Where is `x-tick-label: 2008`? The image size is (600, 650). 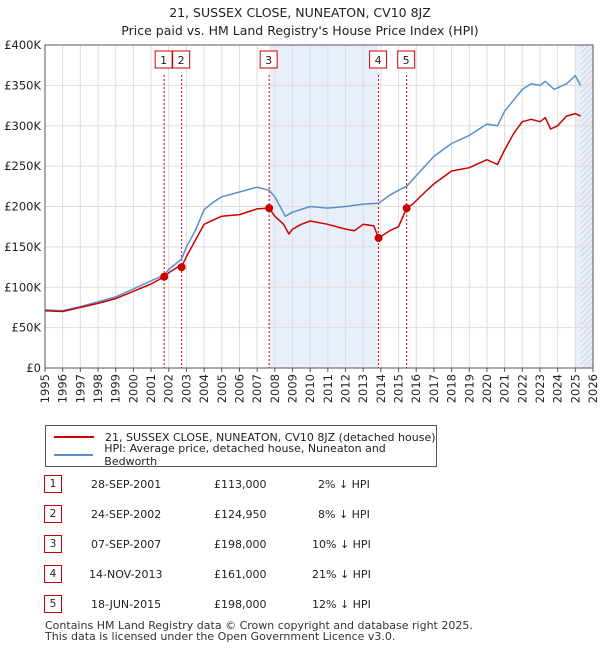 x-tick-label: 2008 is located at coordinates (275, 388).